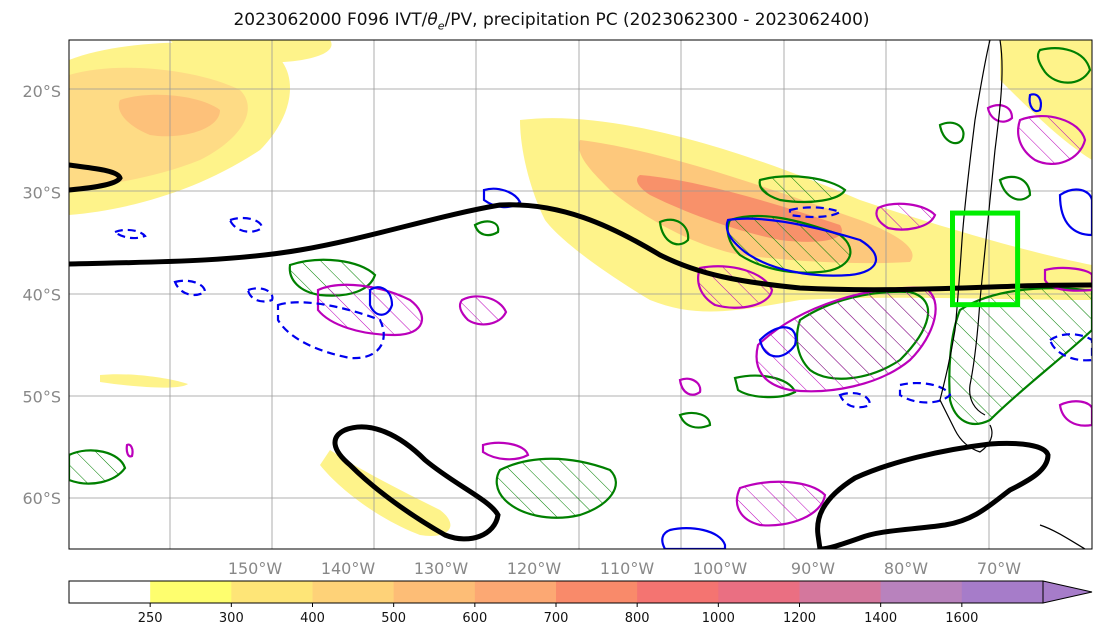 Image resolution: width=1103 pixels, height=643 pixels. Describe the element at coordinates (1062, 536) in the screenshot. I see `coastline-patagonia` at that location.